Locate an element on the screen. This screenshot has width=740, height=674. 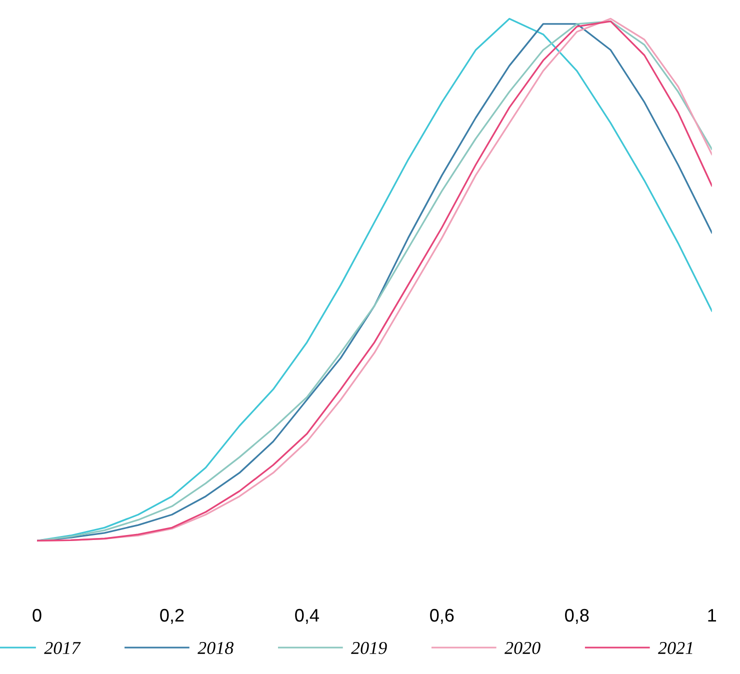
legend-label: 2018 is located at coordinates (216, 648).